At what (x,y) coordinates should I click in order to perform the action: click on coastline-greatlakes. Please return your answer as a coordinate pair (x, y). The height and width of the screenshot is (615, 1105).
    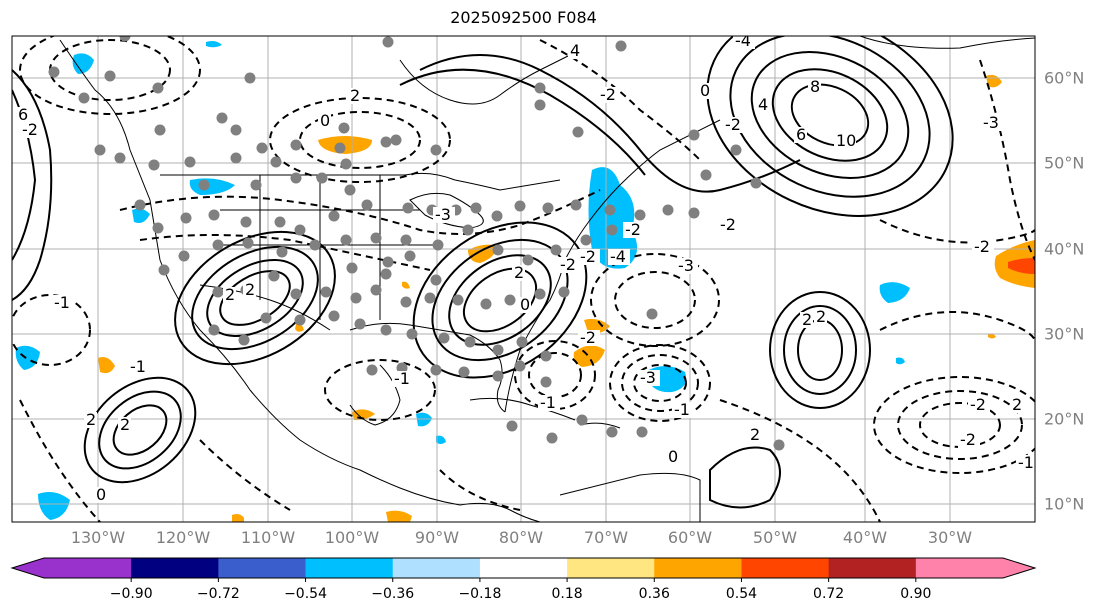
    Looking at the image, I should click on (446, 210).